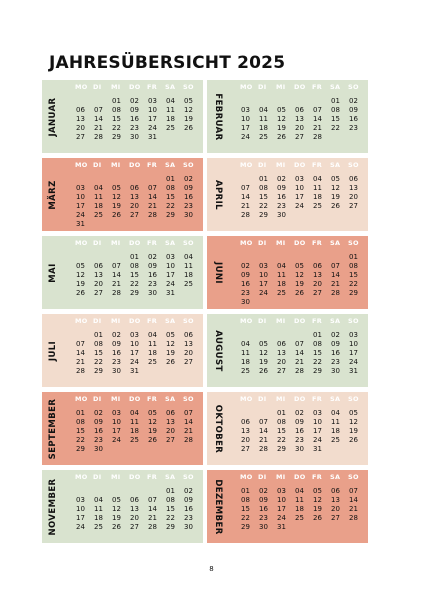  I want to click on weekday-header: DI, so click(262, 243).